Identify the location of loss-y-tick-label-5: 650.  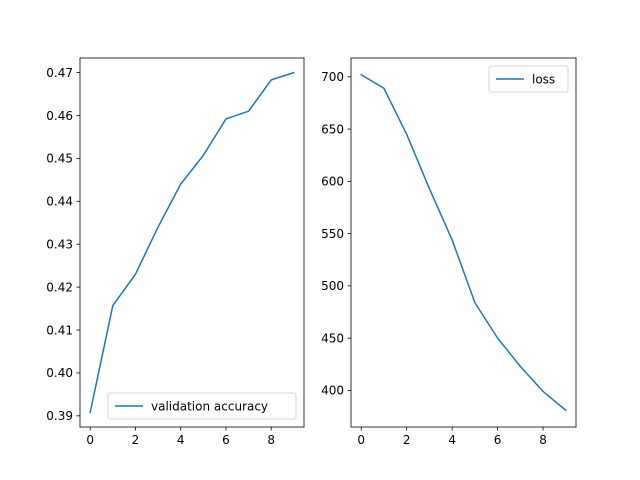
(332, 129).